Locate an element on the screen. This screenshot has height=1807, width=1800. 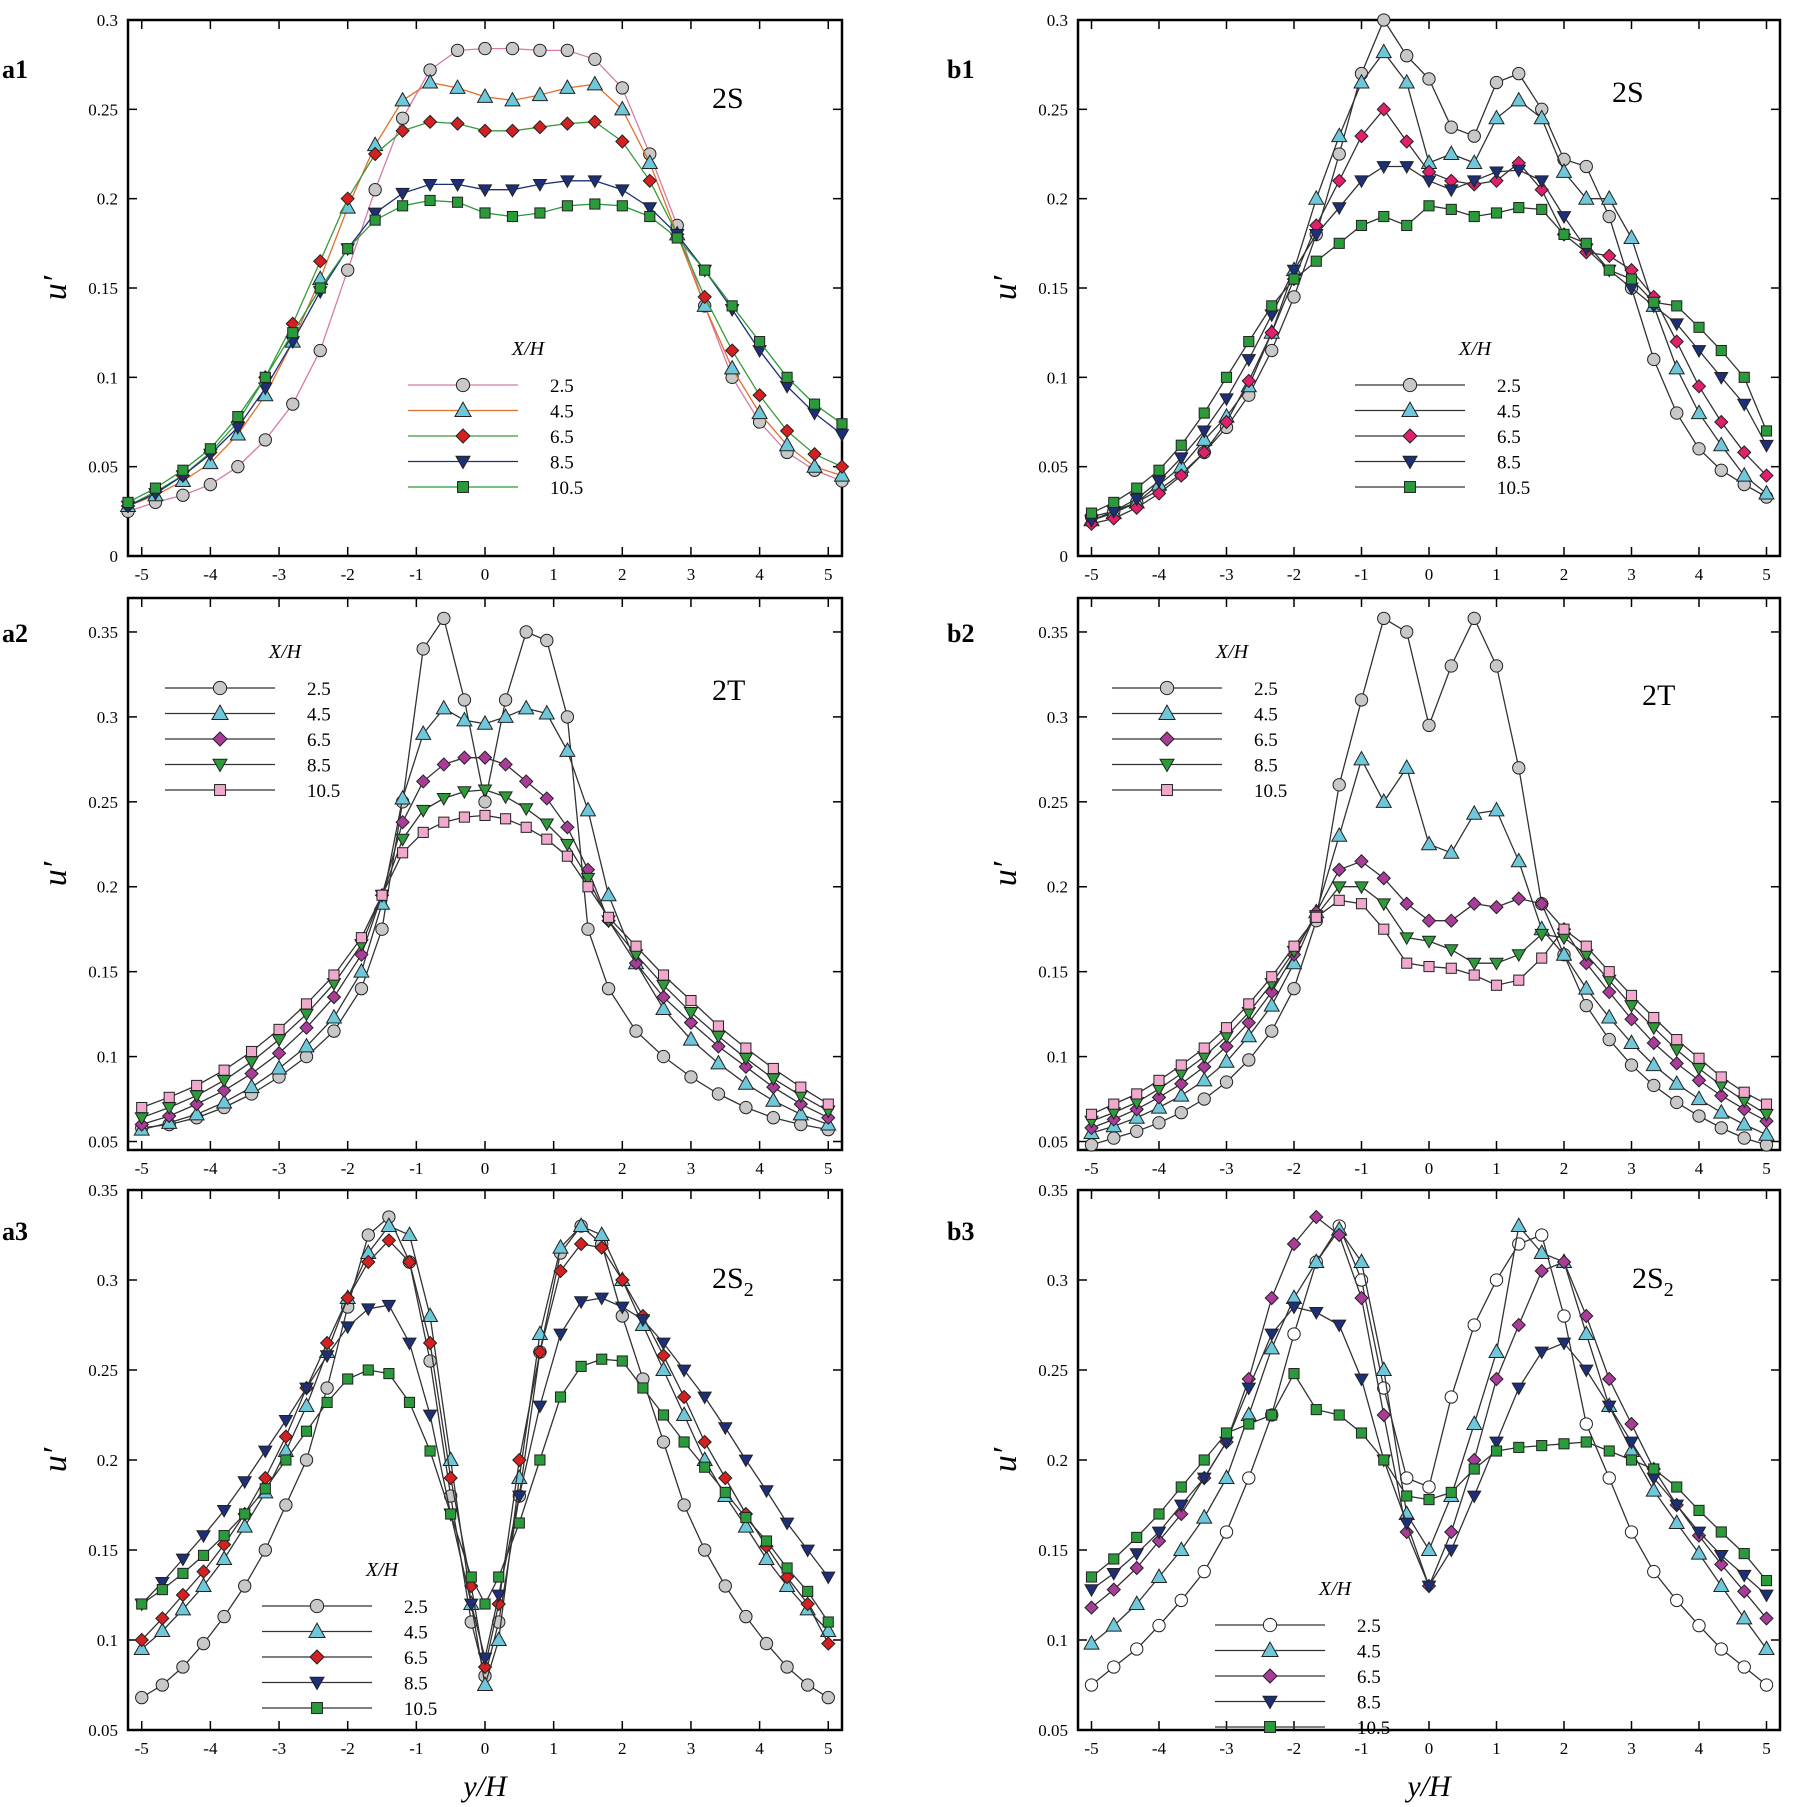
x-tick-label: 1 is located at coordinates (1496, 1168).